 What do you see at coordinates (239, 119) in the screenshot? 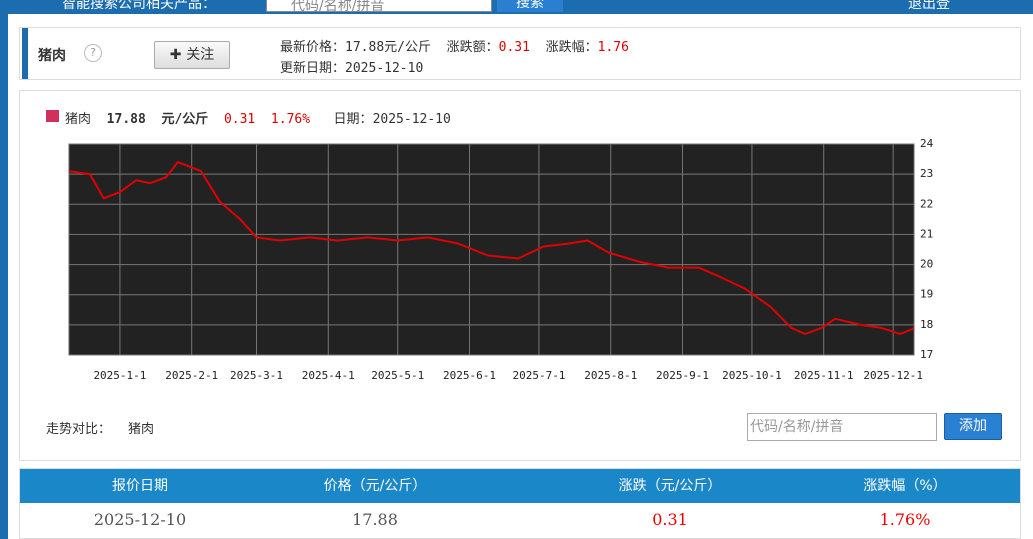
I see `legend-change: 0.31` at bounding box center [239, 119].